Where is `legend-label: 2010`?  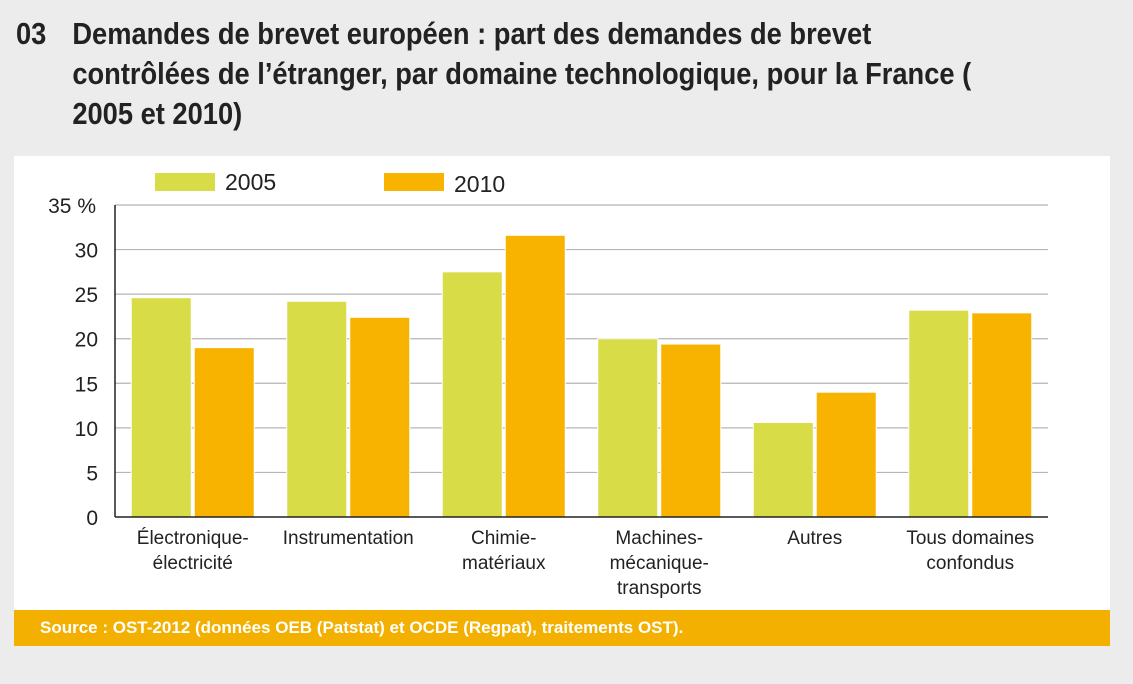 legend-label: 2010 is located at coordinates (479, 184).